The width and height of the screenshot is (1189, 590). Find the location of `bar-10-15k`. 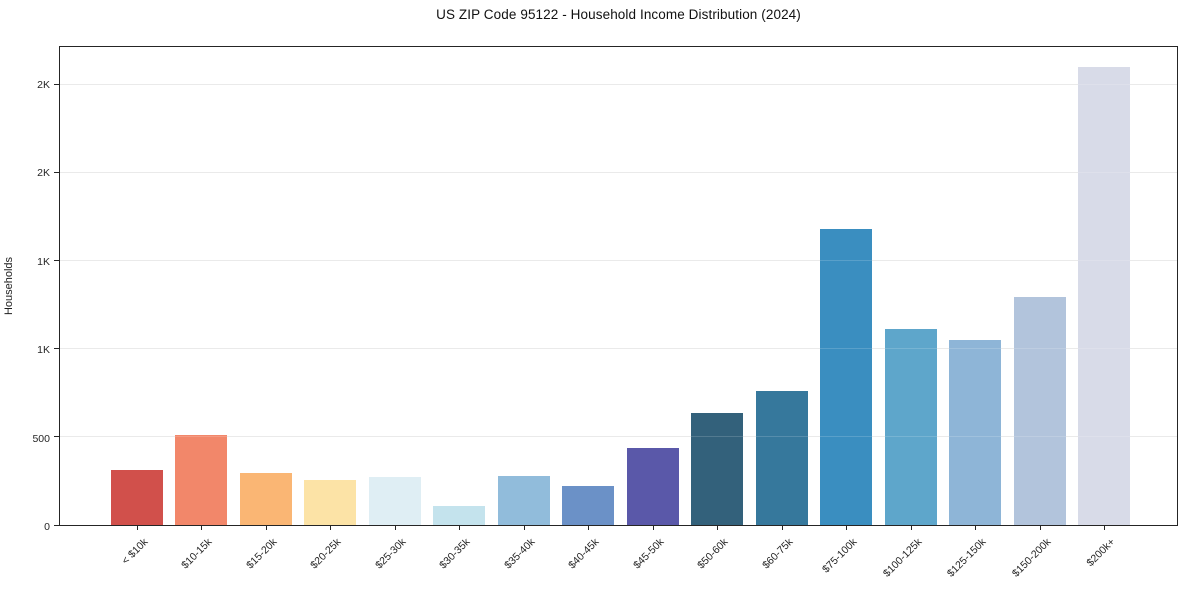

bar-10-15k is located at coordinates (201, 479).